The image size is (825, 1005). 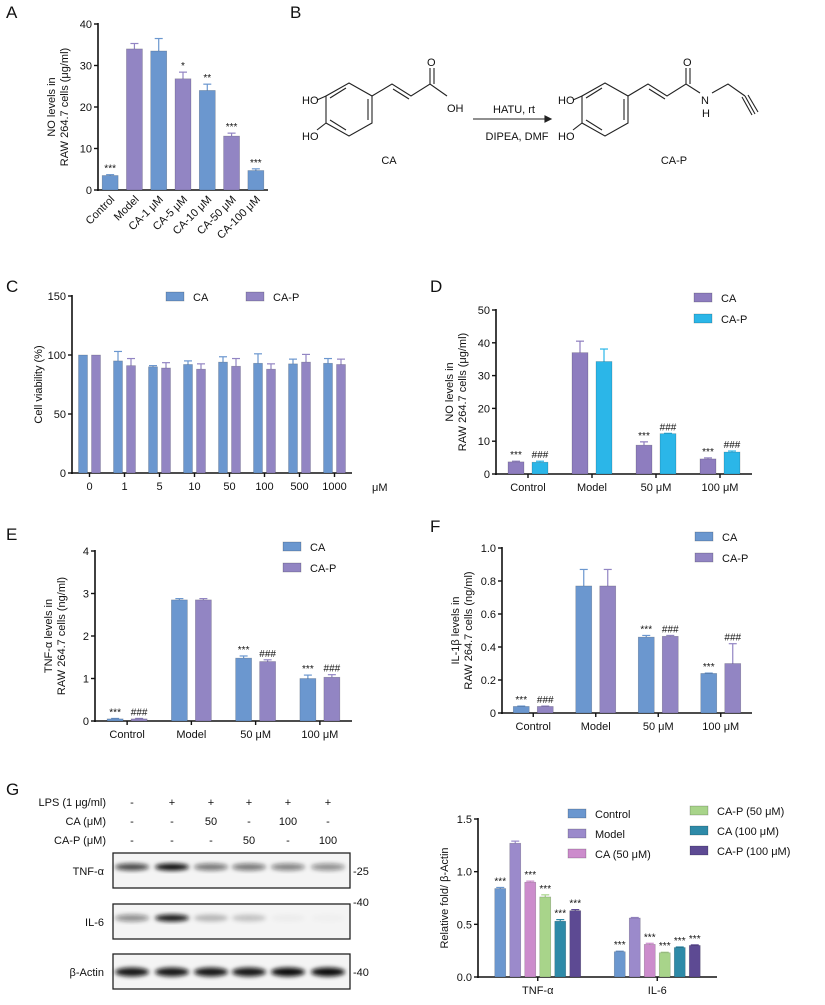 I want to click on reactant-name: CA, so click(x=389, y=161).